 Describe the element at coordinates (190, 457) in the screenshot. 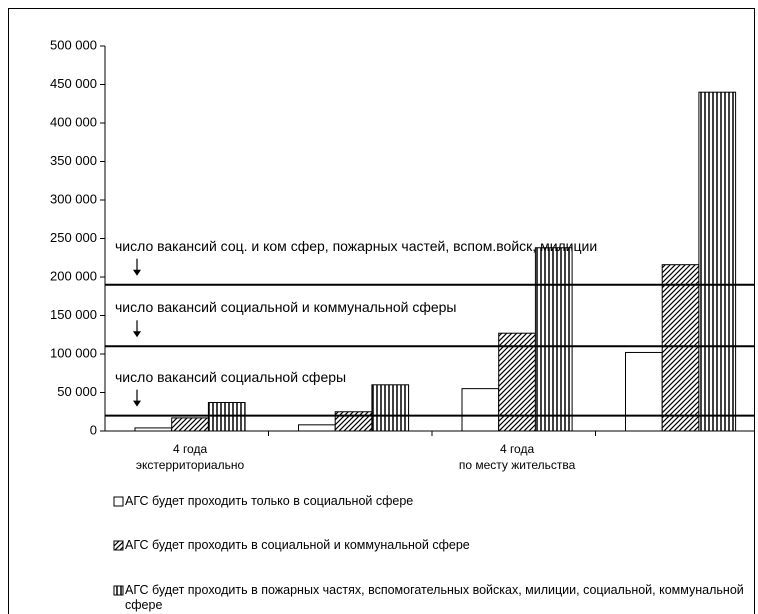

I see `x-tick-label: 4 года экстерриториально` at that location.